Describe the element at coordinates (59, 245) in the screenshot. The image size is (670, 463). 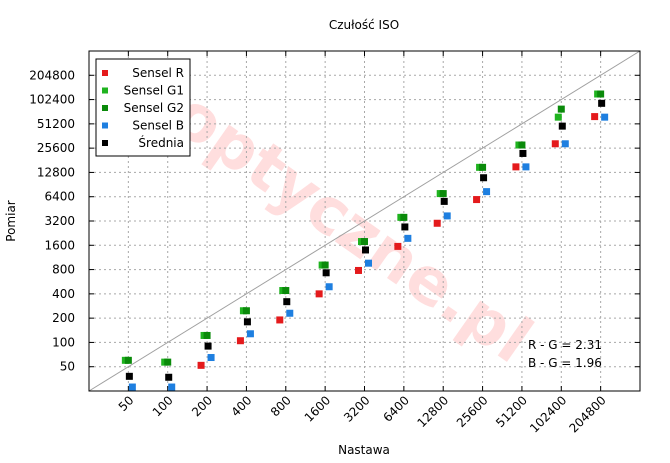
I see `y-tick-label: 1600` at that location.